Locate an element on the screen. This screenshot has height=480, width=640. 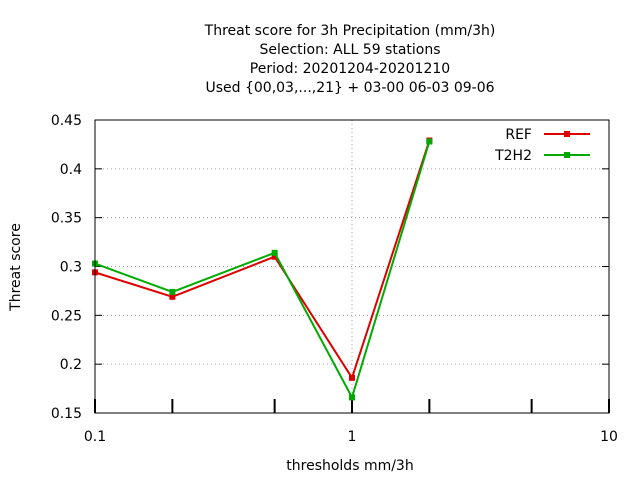
y-tick-labels: 0.15 0.2 0.25 0.3 0.35 0.4 0.45 is located at coordinates (66, 267).